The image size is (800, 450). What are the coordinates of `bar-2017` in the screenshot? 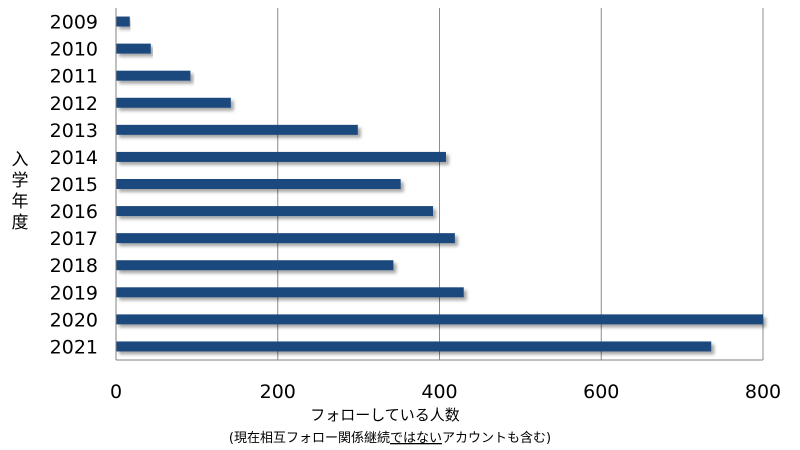 It's located at (285, 238).